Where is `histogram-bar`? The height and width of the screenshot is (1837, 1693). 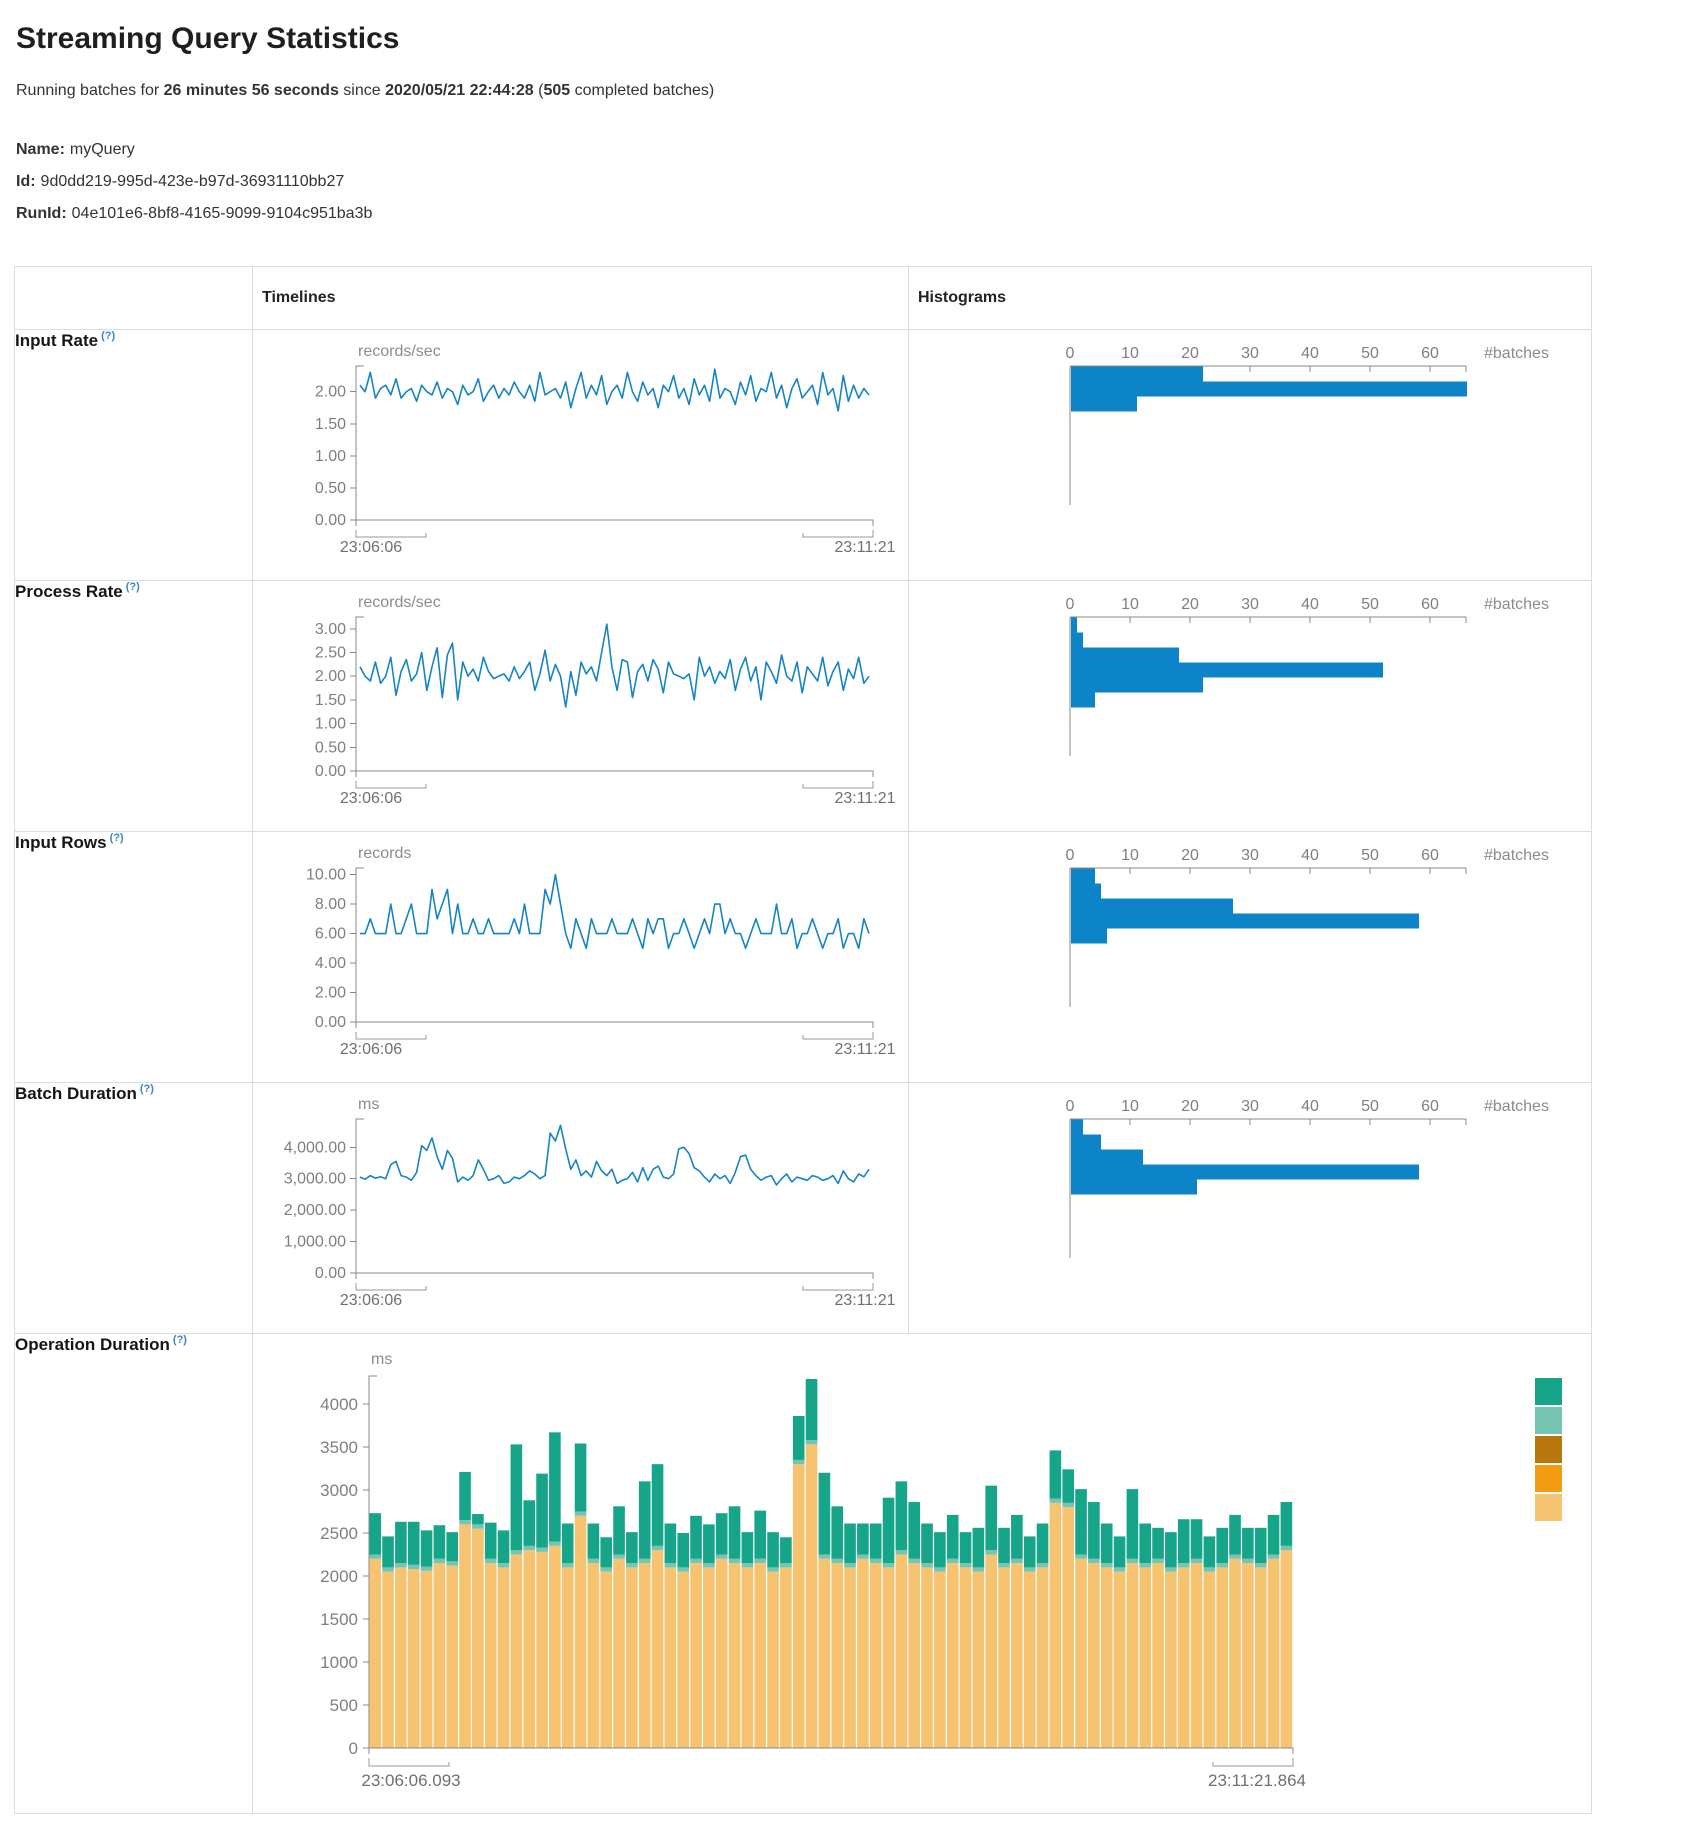
histogram-bar is located at coordinates (1137, 374).